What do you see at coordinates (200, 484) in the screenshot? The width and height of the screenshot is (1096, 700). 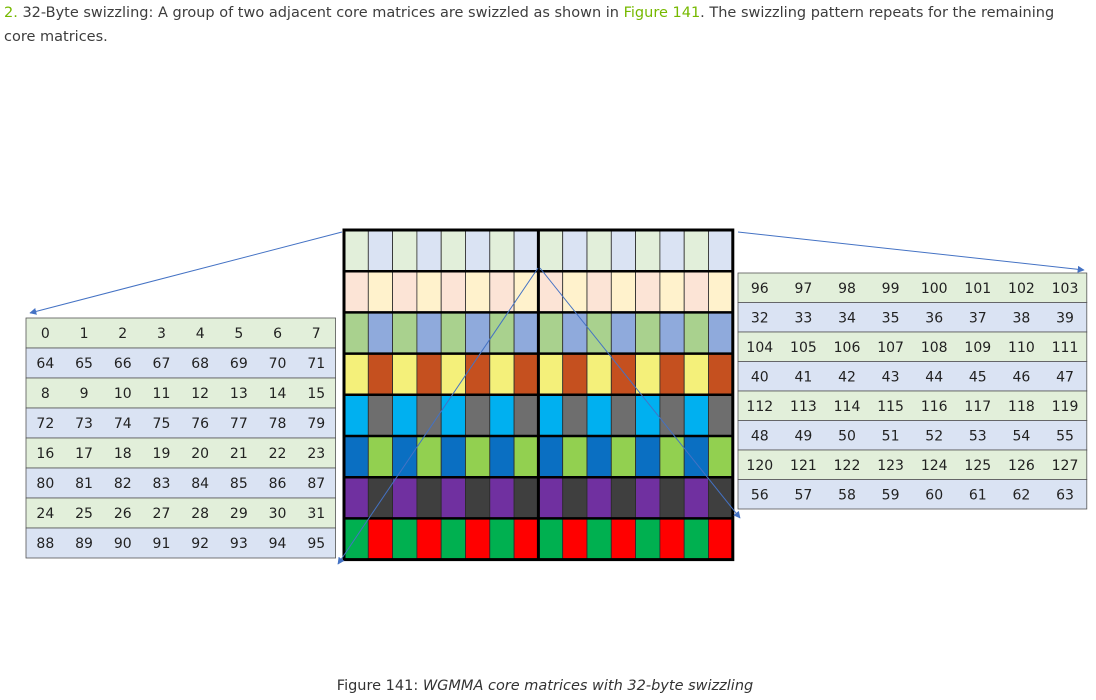 I see `table-cell: 84` at bounding box center [200, 484].